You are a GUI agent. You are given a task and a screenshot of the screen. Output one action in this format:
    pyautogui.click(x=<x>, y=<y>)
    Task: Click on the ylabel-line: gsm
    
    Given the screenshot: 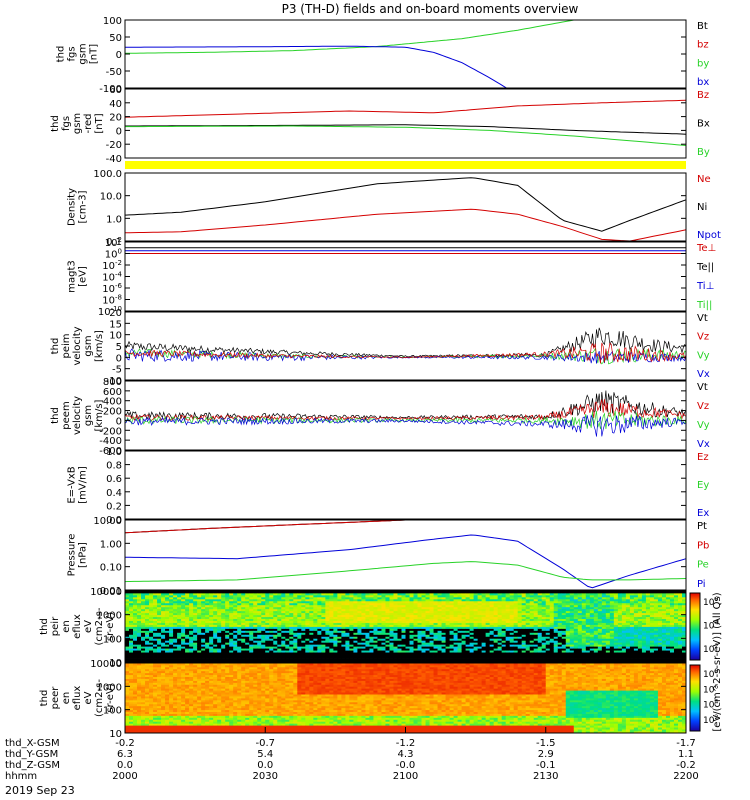 What is the action you would take?
    pyautogui.click(x=83, y=53)
    